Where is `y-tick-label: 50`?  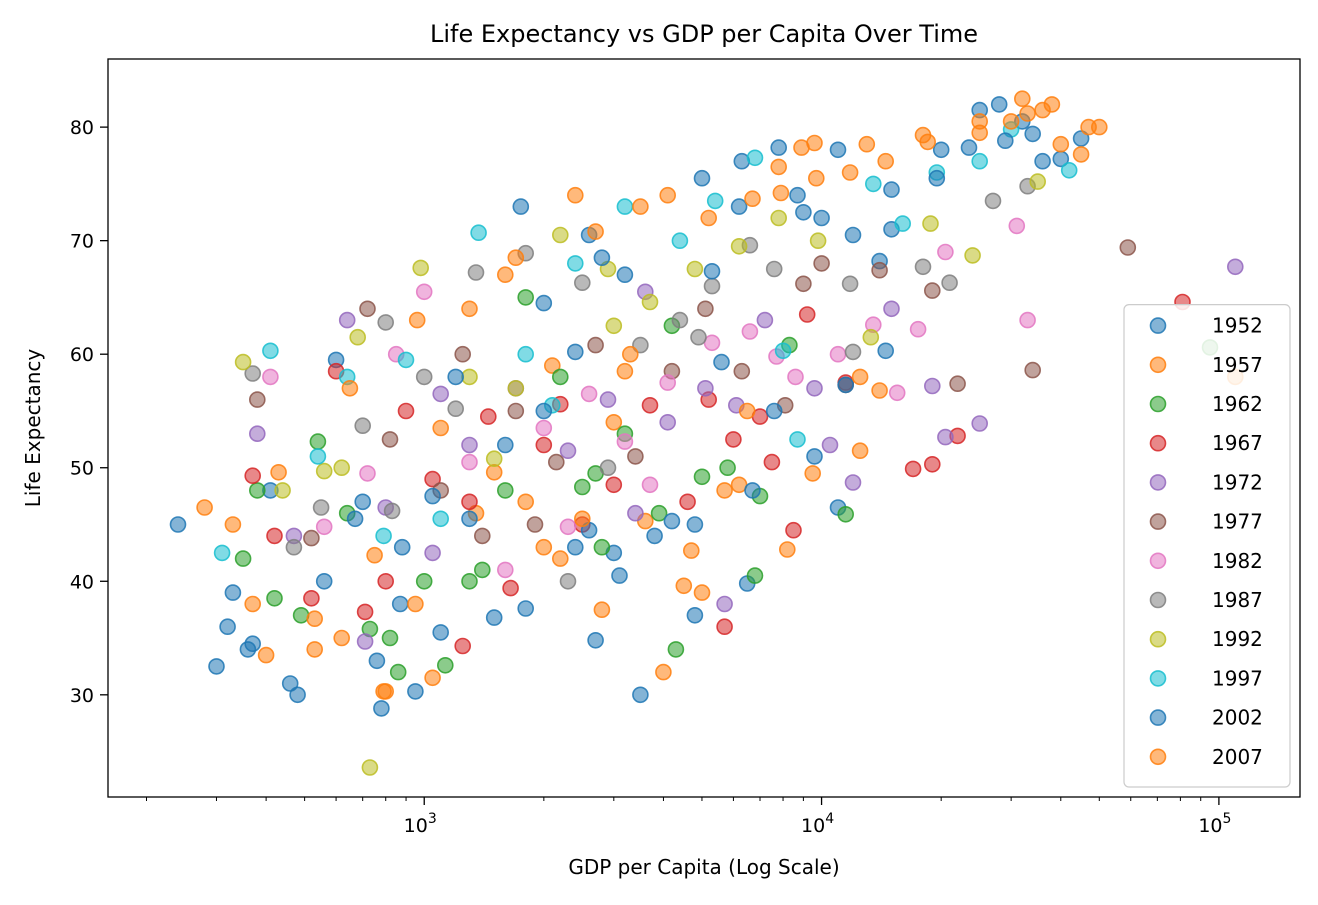
y-tick-label: 50 is located at coordinates (82, 469).